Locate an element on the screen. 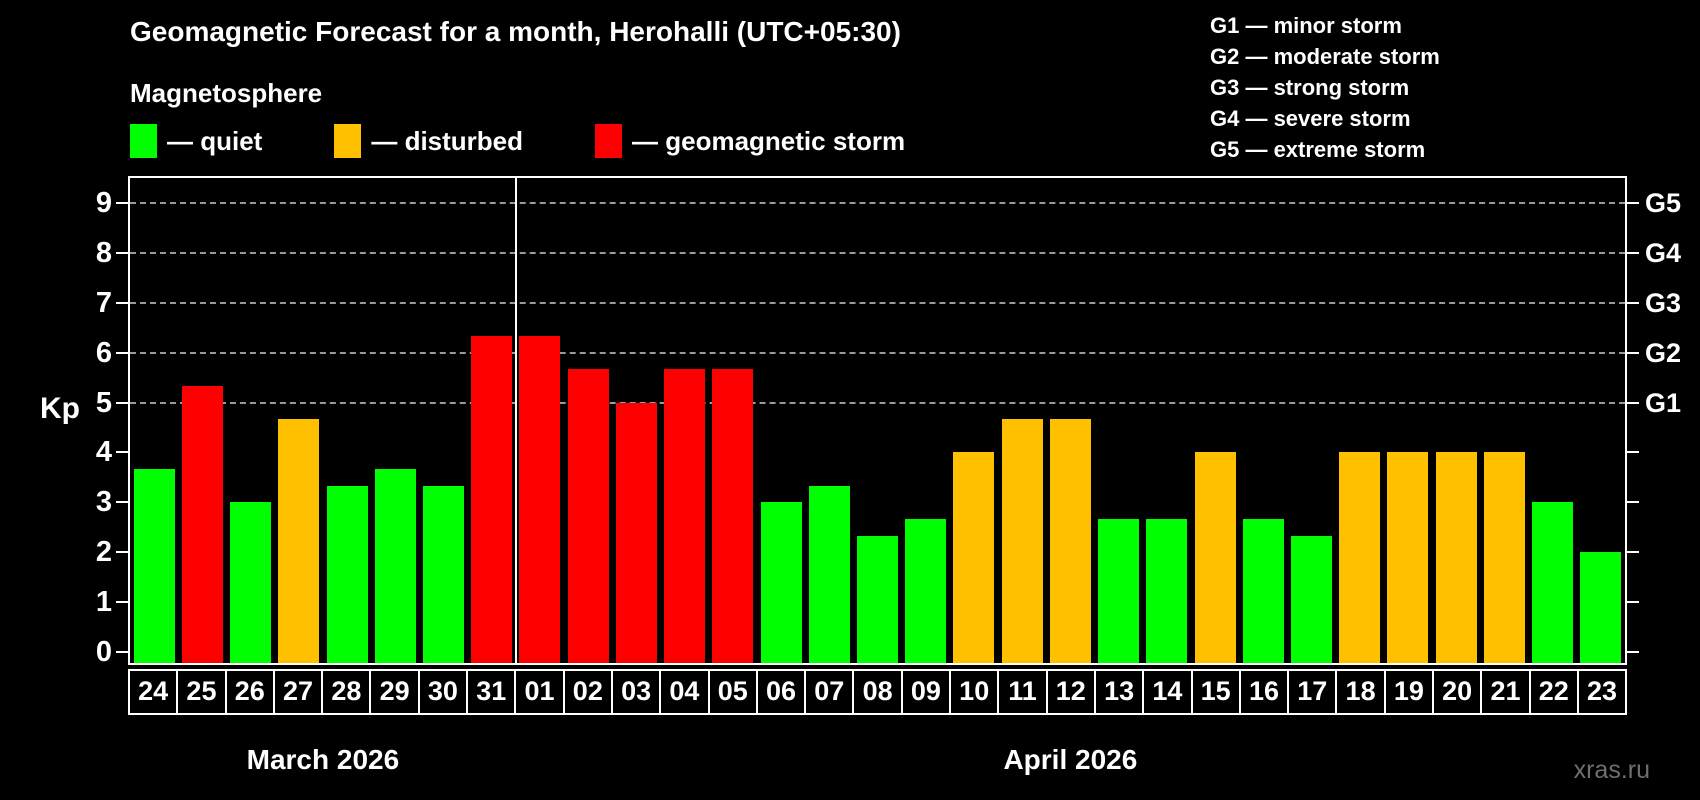  right-axis-label-g1: G1 is located at coordinates (1663, 402).